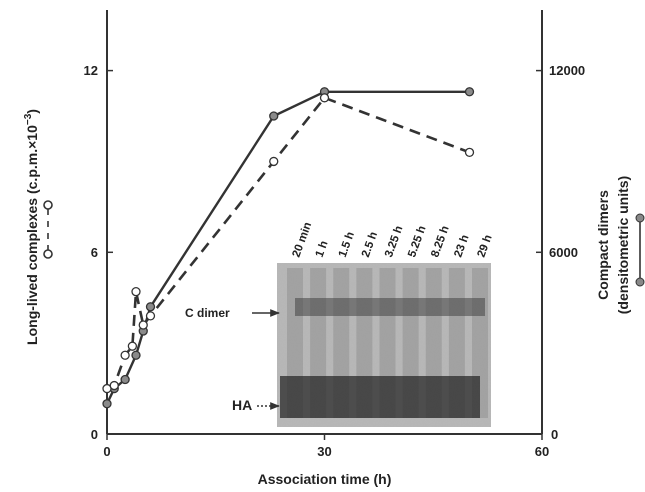 The width and height of the screenshot is (645, 492). Describe the element at coordinates (623, 245) in the screenshot. I see `y-right-axis-title-line2: (densitometric units)` at that location.